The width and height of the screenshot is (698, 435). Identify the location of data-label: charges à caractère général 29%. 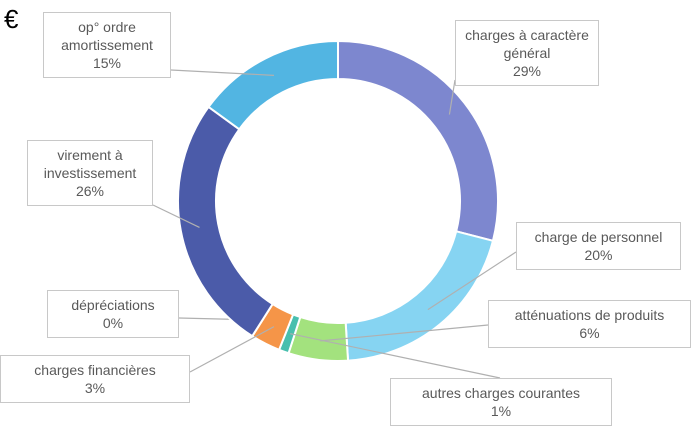
(527, 53).